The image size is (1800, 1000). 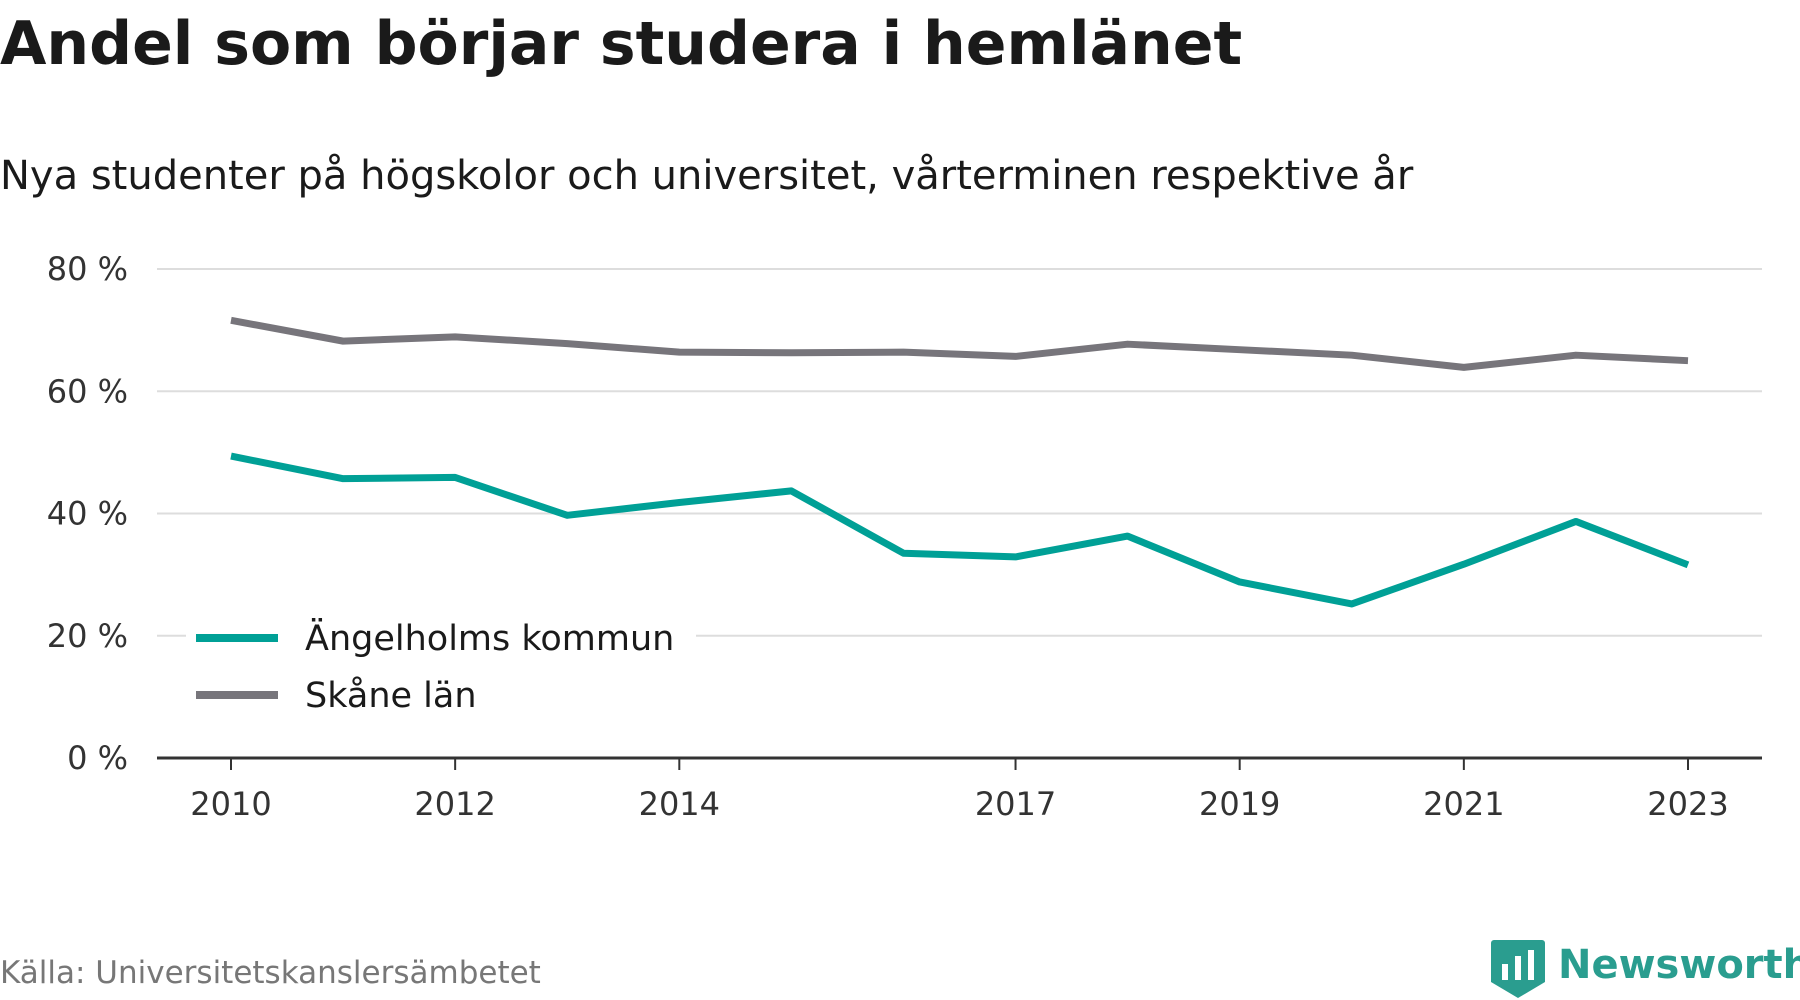 What do you see at coordinates (1239, 804) in the screenshot?
I see `x-tick-label: 2019` at bounding box center [1239, 804].